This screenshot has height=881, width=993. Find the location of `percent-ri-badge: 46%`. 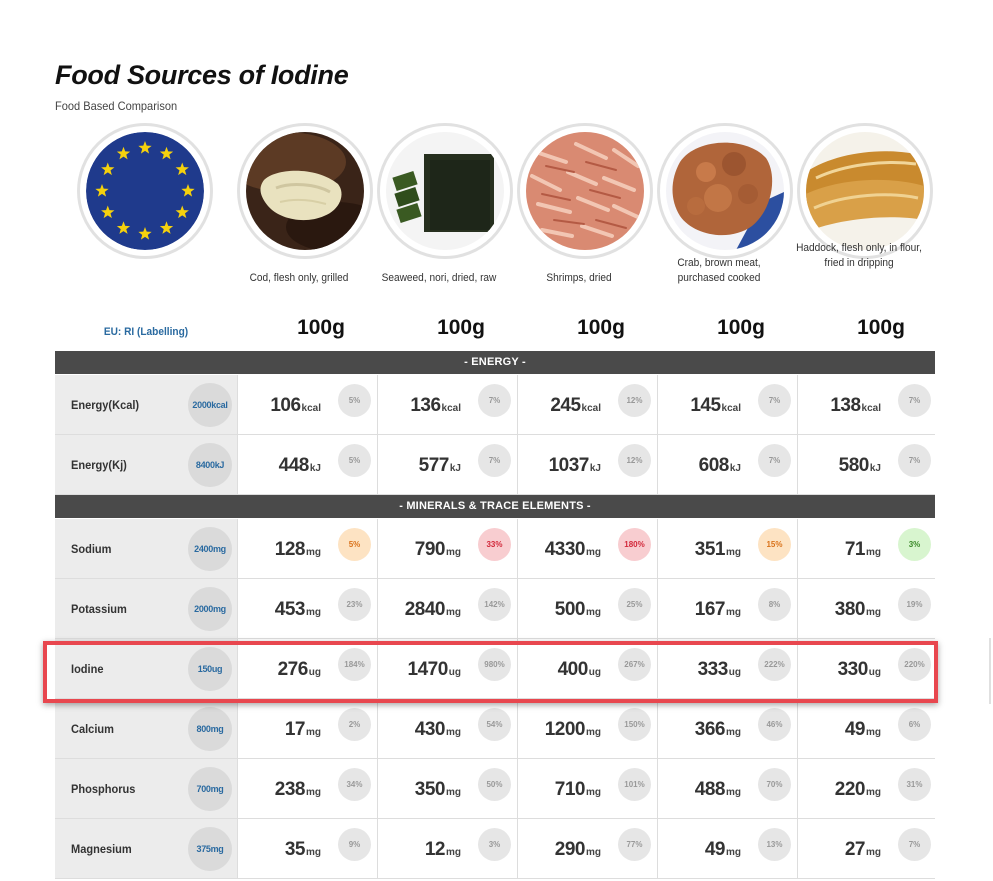

percent-ri-badge: 46% is located at coordinates (774, 724).